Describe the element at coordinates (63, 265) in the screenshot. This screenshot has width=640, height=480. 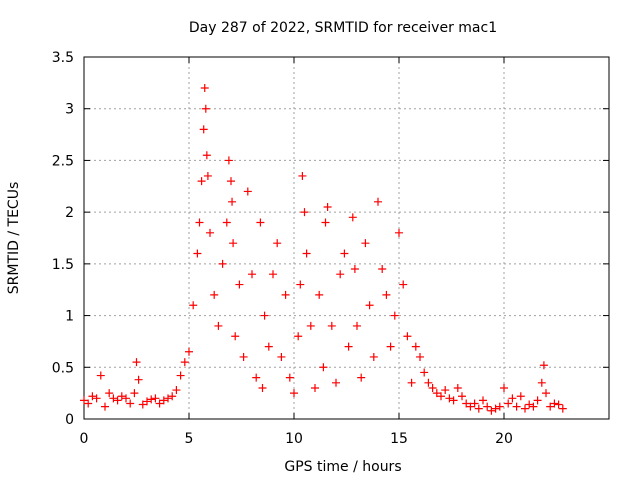
I see `y-tick-label: 1.5` at that location.